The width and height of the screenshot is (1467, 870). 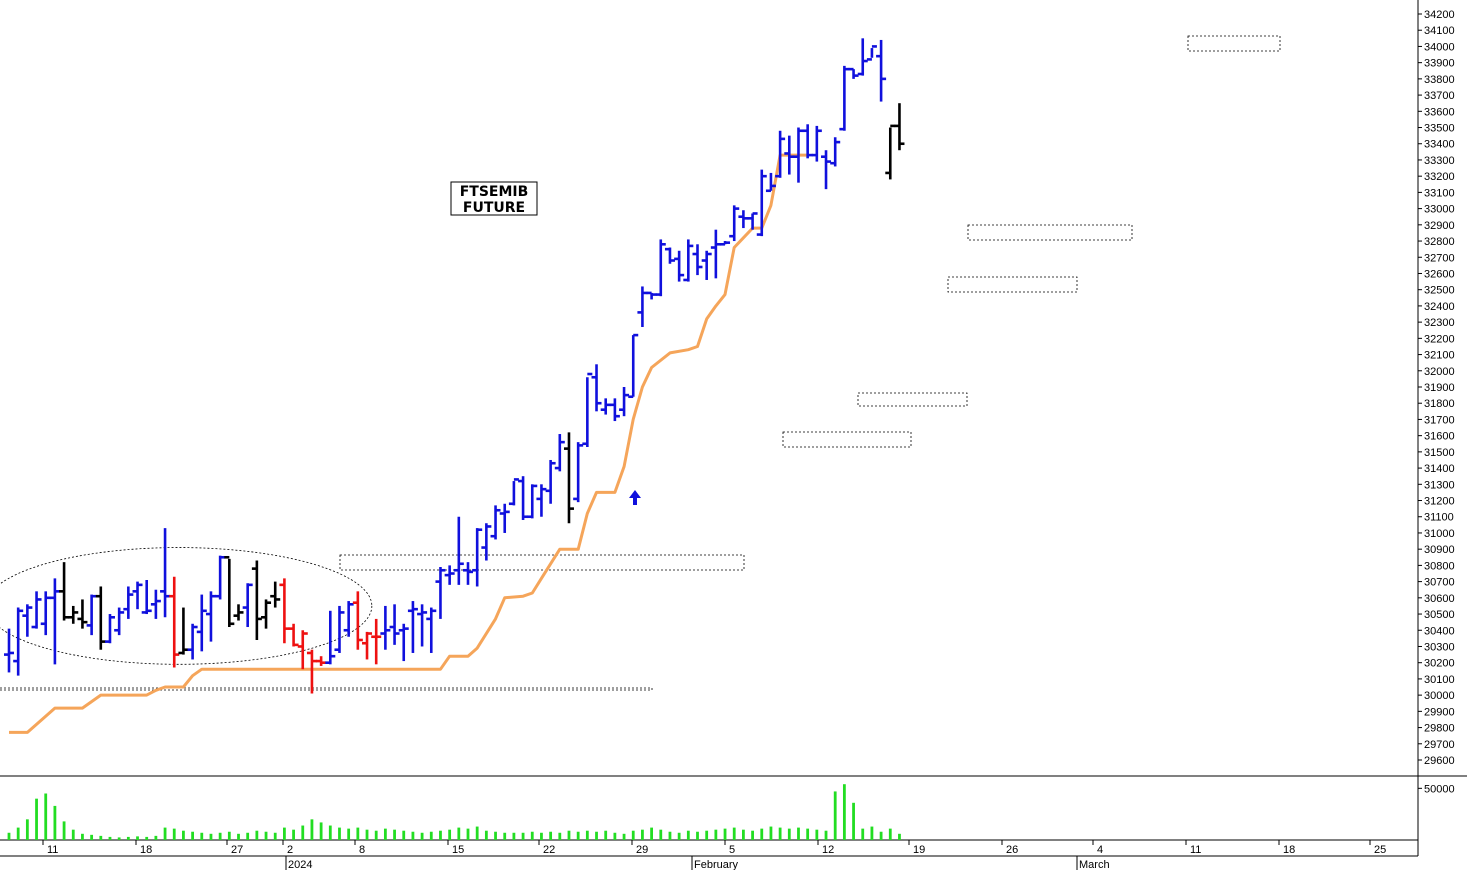 I want to click on x-day-tick-label: 4, so click(x=1100, y=850).